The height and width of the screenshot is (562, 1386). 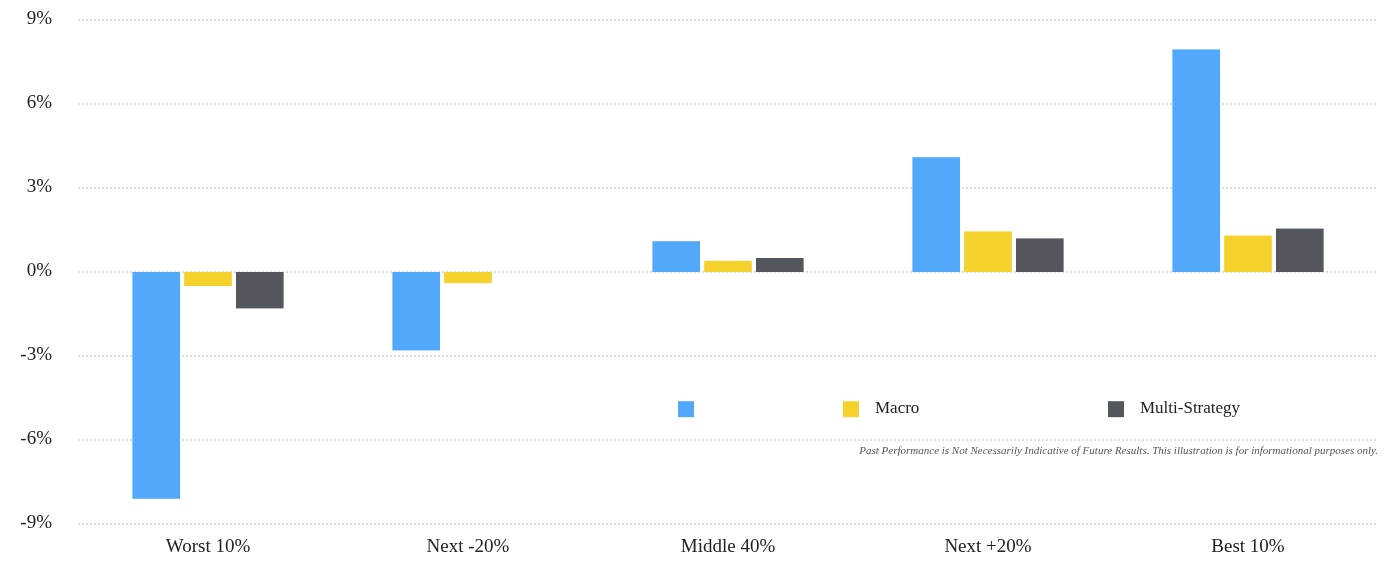 I want to click on y-tick-label: -3%, so click(x=36, y=354).